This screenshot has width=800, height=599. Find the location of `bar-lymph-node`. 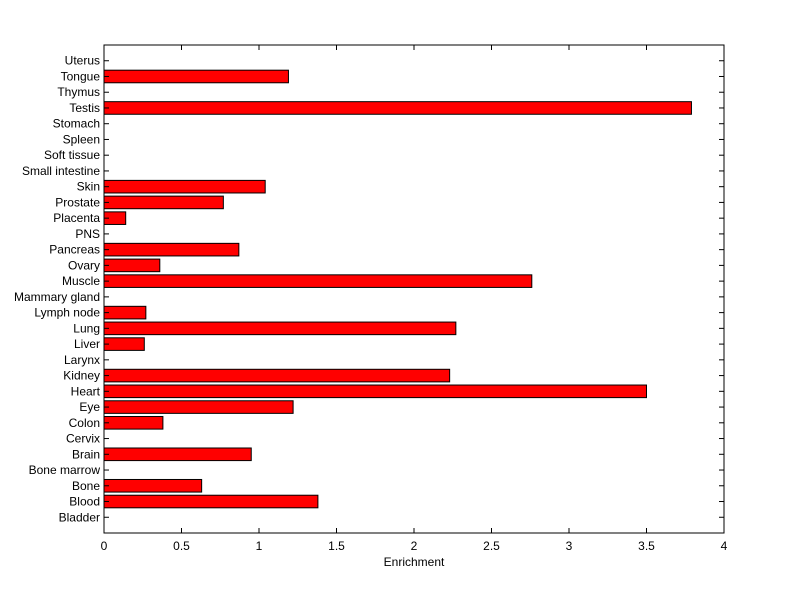

bar-lymph-node is located at coordinates (125, 312).